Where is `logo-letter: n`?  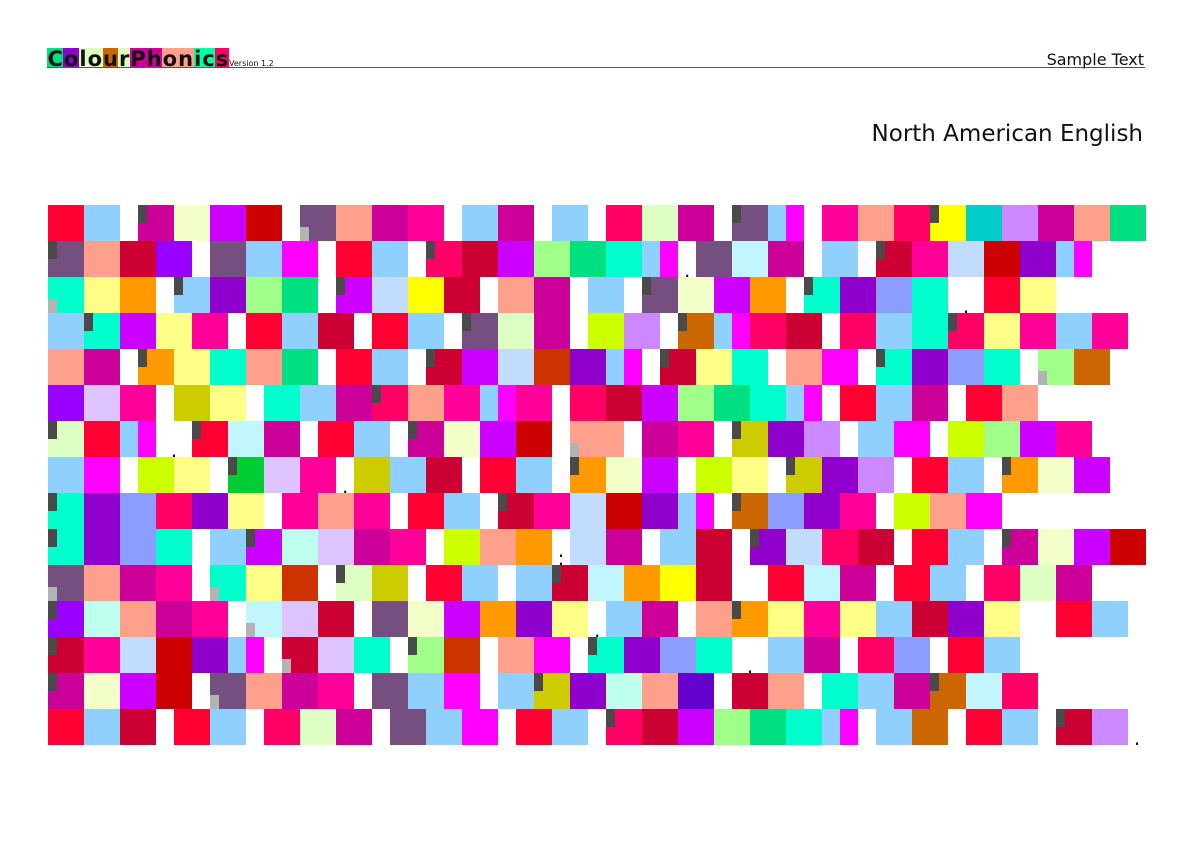 logo-letter: n is located at coordinates (185, 59).